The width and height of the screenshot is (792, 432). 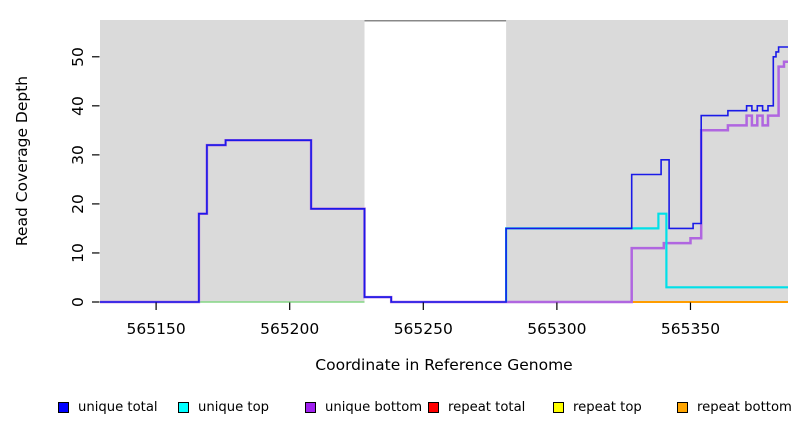 What do you see at coordinates (78, 302) in the screenshot?
I see `y-tick-label: 0` at bounding box center [78, 302].